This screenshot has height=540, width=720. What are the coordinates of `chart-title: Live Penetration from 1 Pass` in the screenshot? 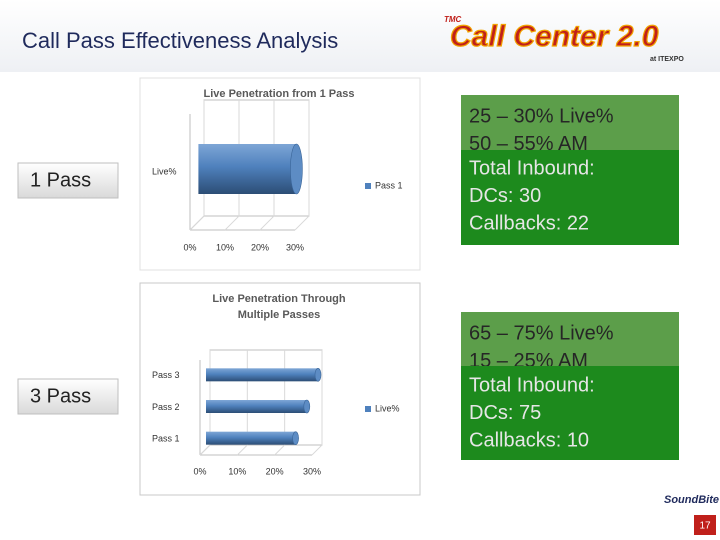 It's located at (279, 94).